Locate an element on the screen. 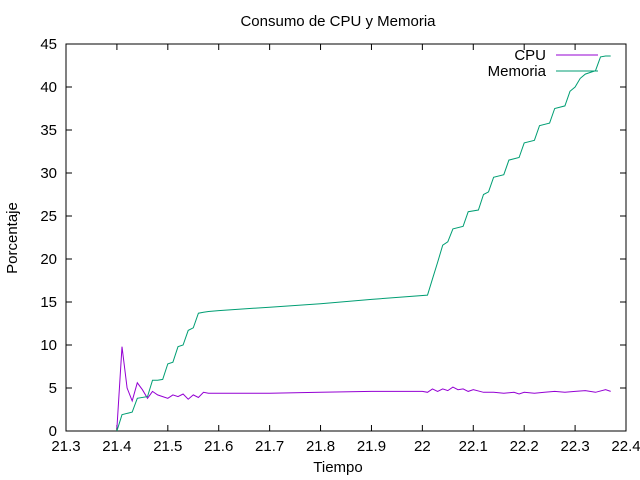 The height and width of the screenshot is (480, 640). y-tick-label: 30 is located at coordinates (48, 173).